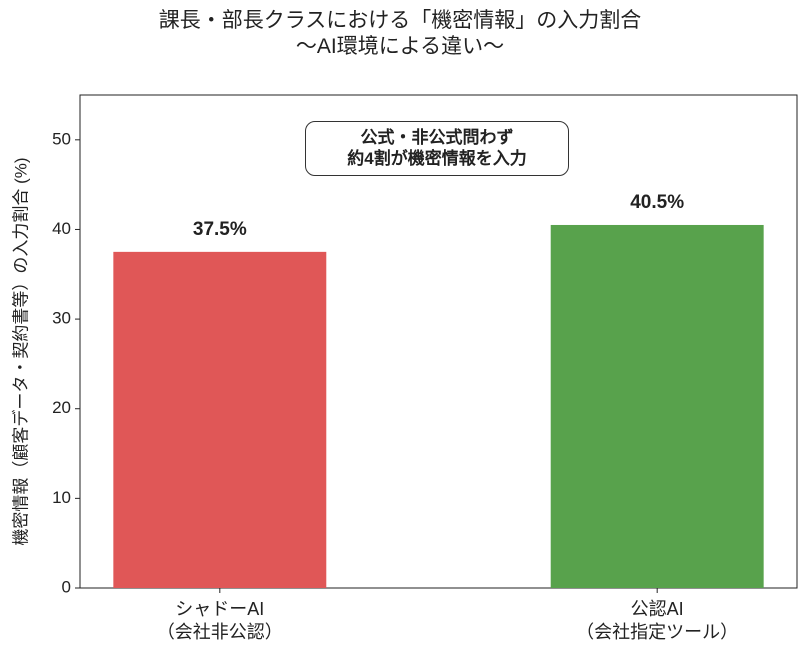  Describe the element at coordinates (66, 586) in the screenshot. I see `y-tick-label: 0` at that location.